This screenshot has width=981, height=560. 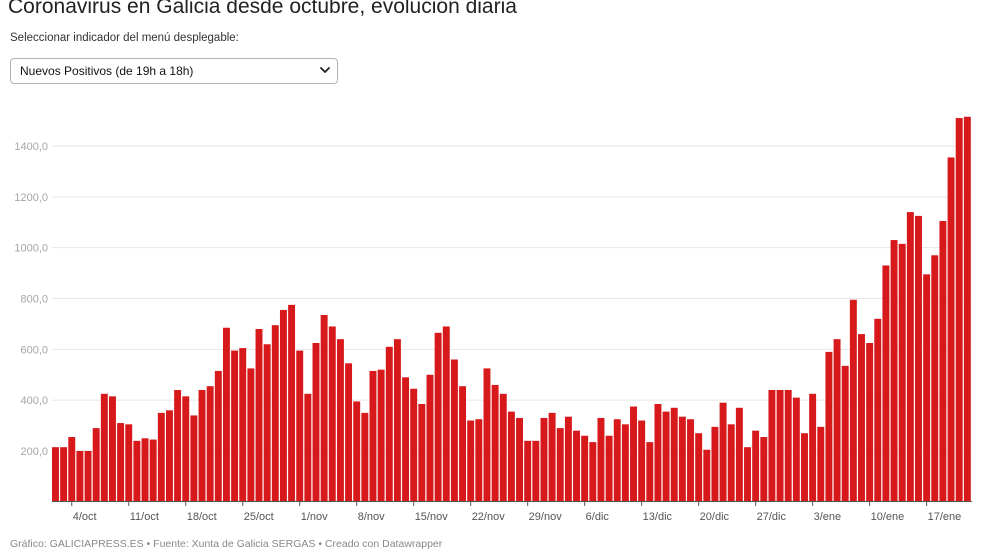 I want to click on footer-fuente: Fuente: Xunta de Galicia SERGAS, so click(x=234, y=544).